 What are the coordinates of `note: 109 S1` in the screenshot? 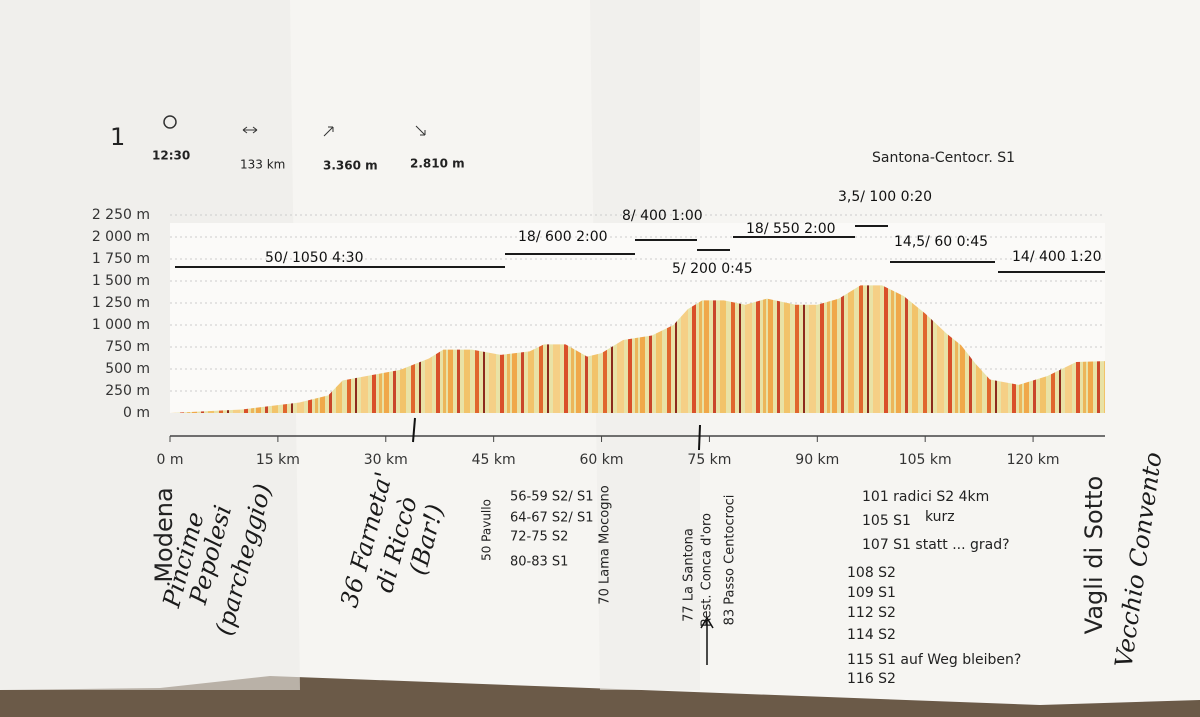 It's located at (871, 593).